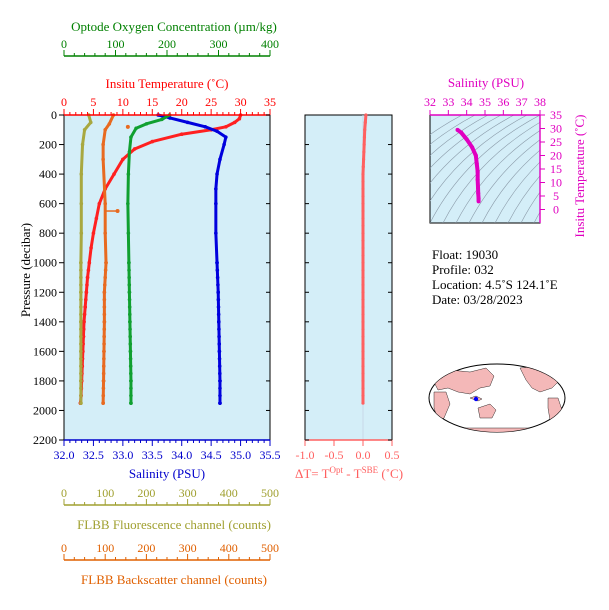 The height and width of the screenshot is (610, 609). Describe the element at coordinates (392, 455) in the screenshot. I see `delta-t-tick-label: 0.5` at that location.